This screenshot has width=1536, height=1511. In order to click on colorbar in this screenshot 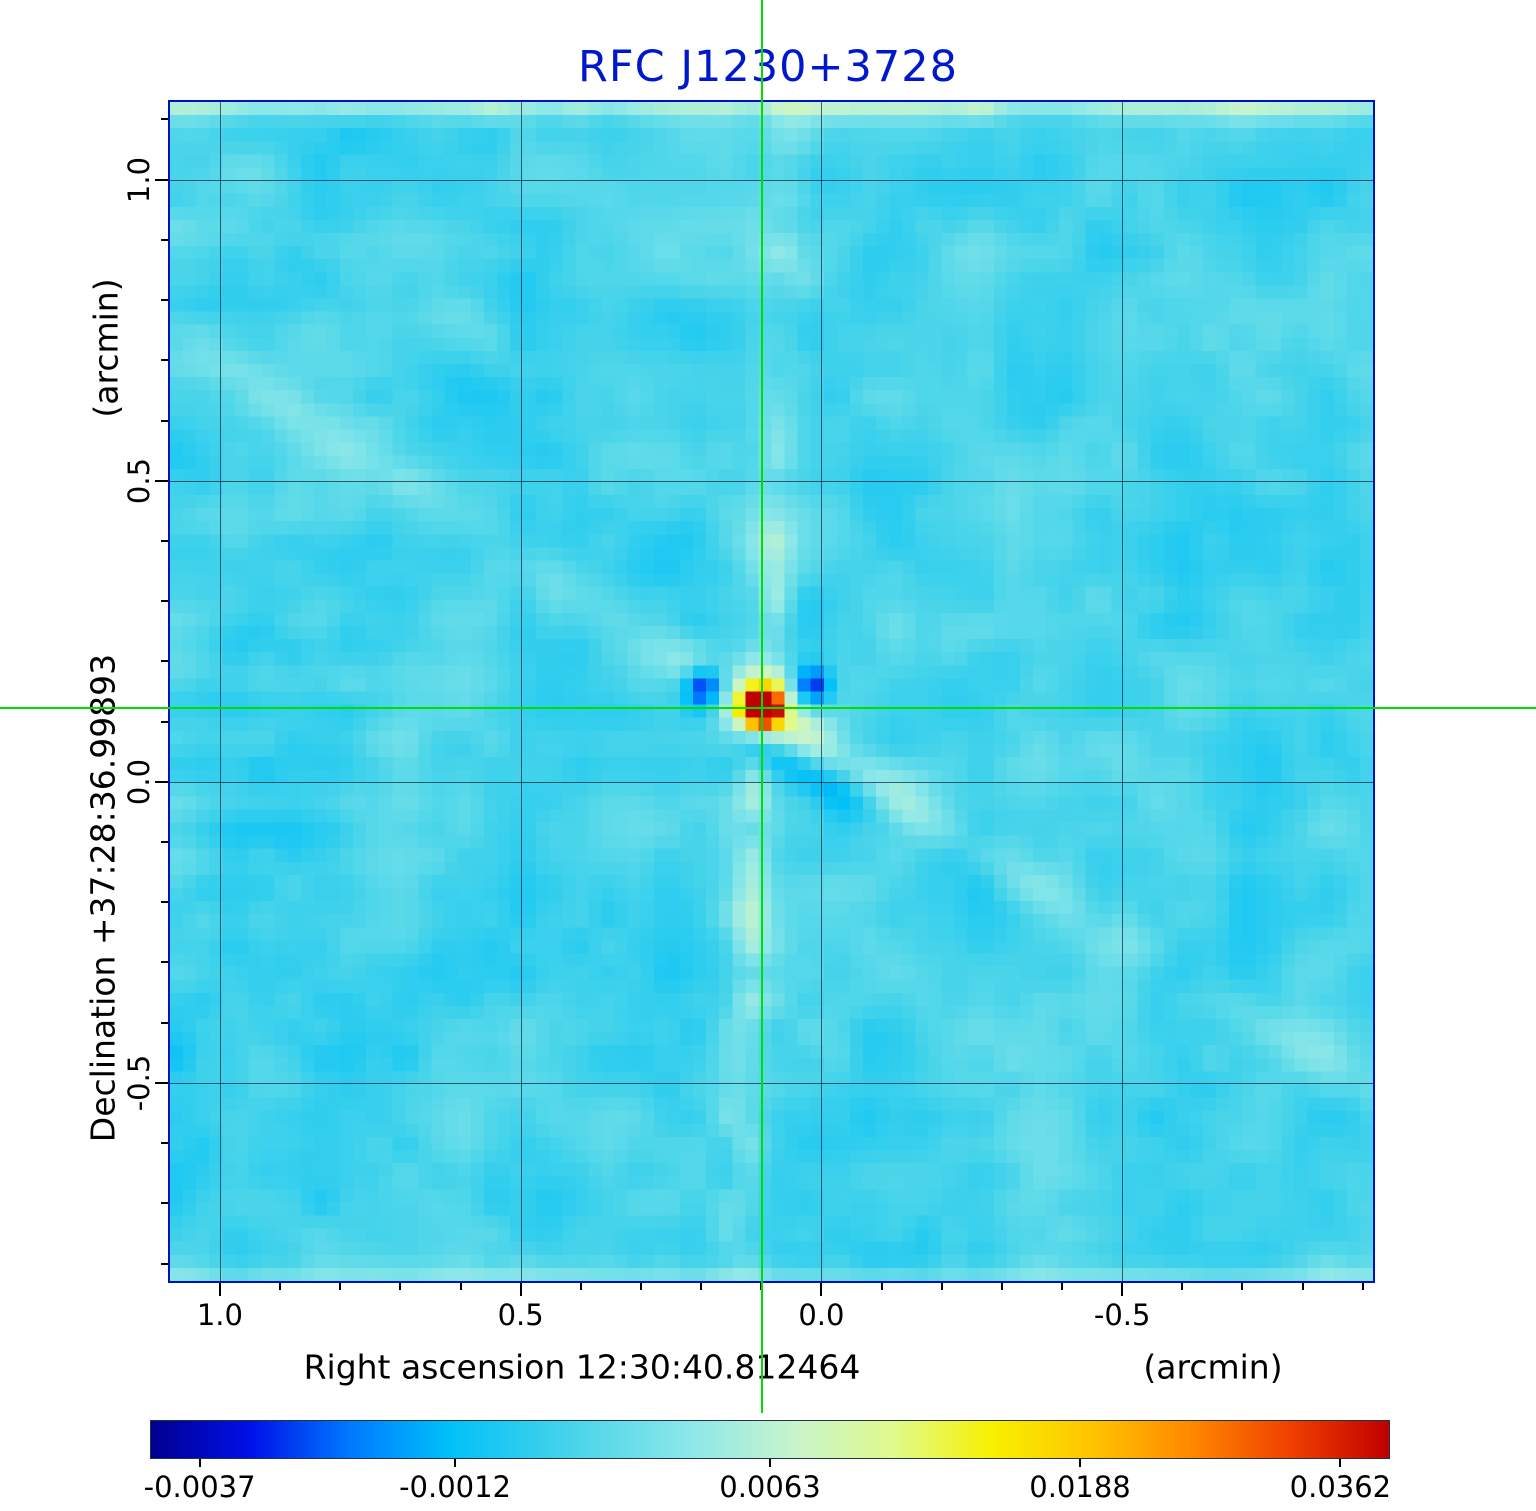, I will do `click(770, 1439)`.